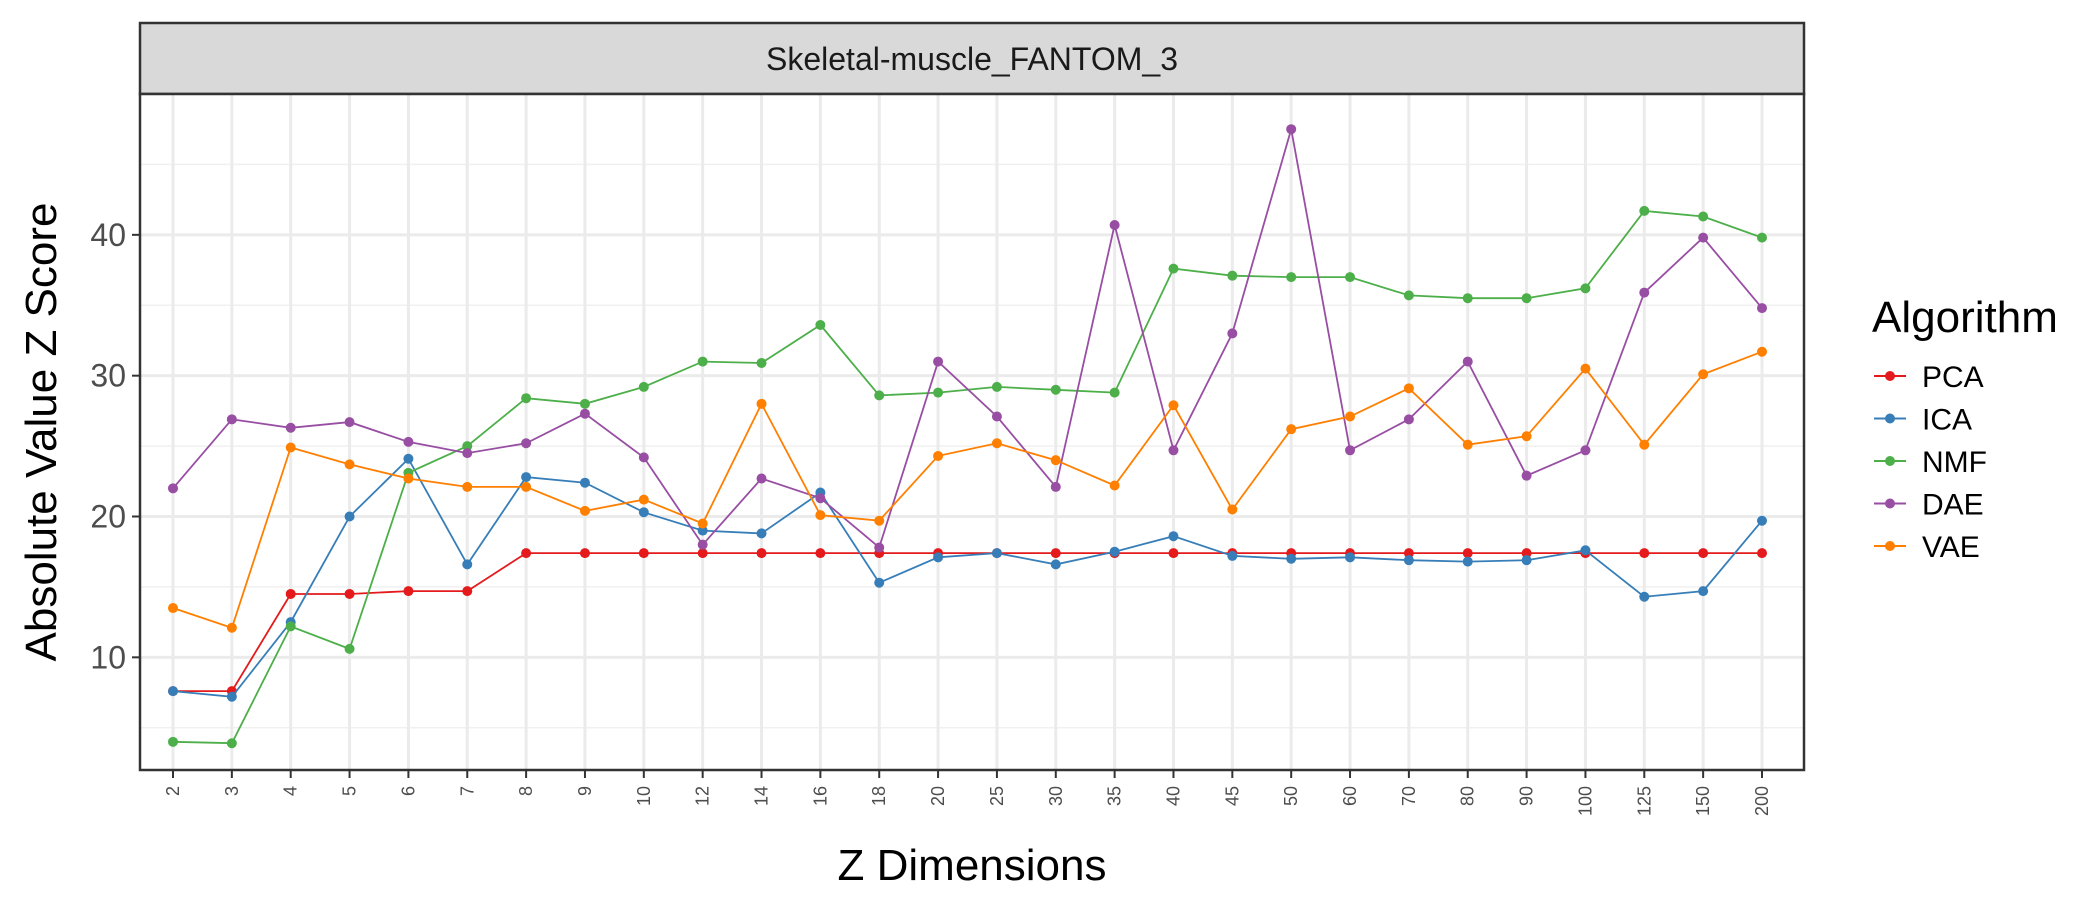 This screenshot has height=900, width=2100. What do you see at coordinates (173, 791) in the screenshot?
I see `x-tick-label: 2` at bounding box center [173, 791].